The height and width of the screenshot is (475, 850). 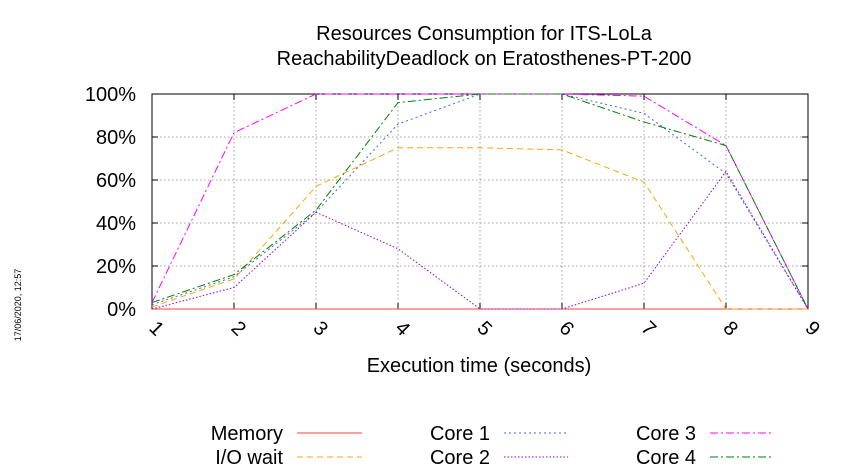 What do you see at coordinates (460, 434) in the screenshot?
I see `legend-label: Core 1` at bounding box center [460, 434].